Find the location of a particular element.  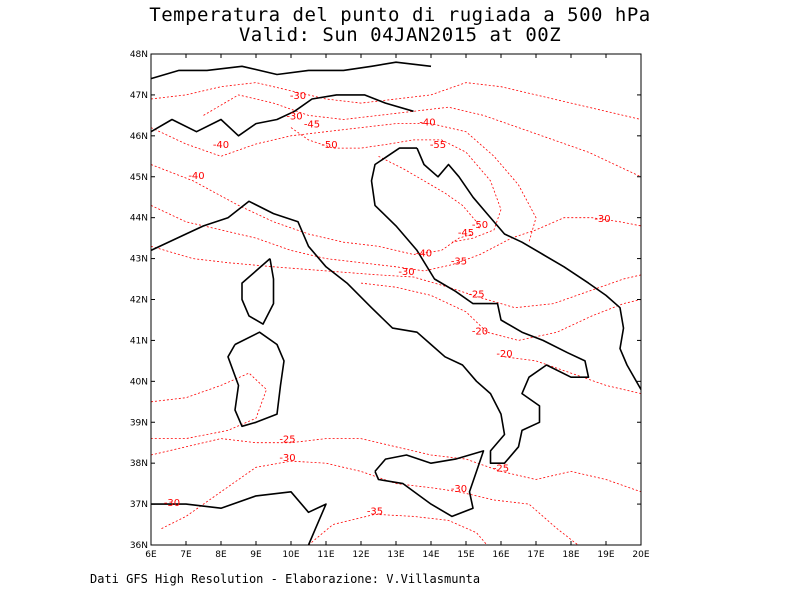

lon-tick-label: 18E is located at coordinates (570, 555).